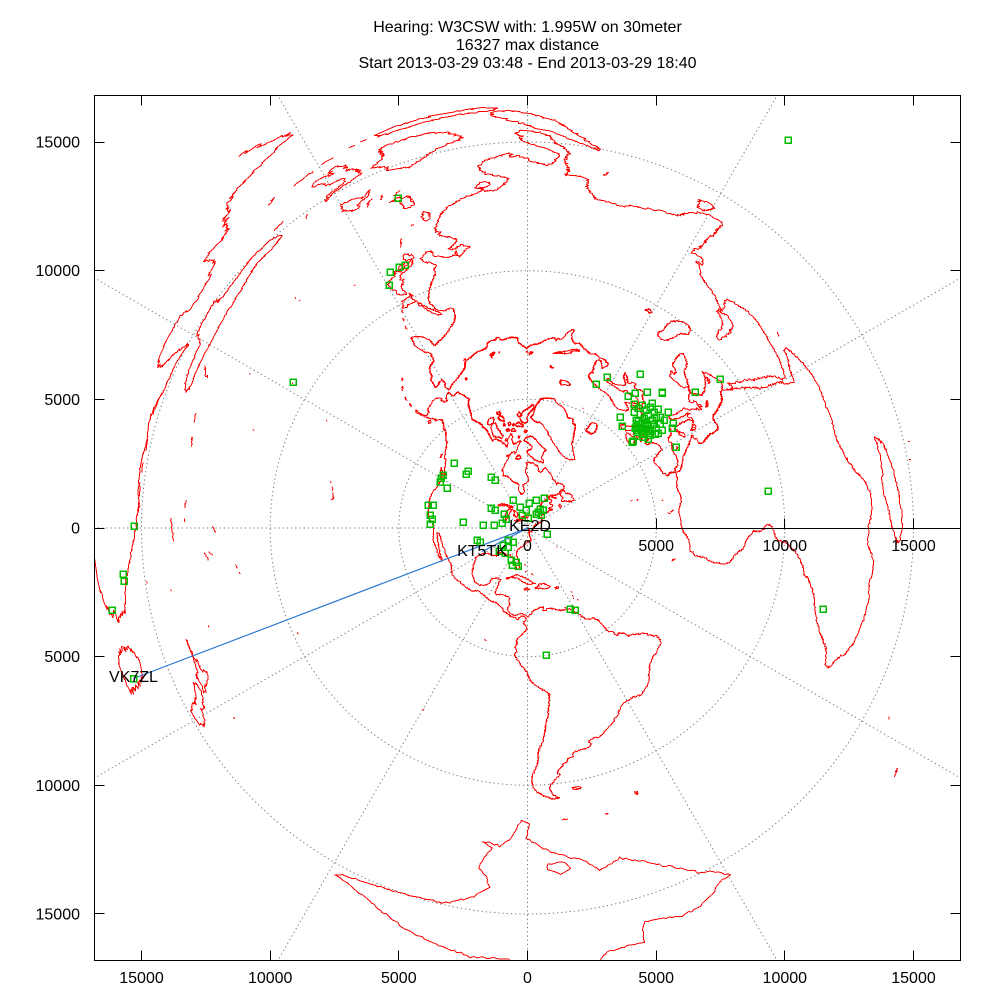 This screenshot has width=1000, height=1000. Describe the element at coordinates (530, 526) in the screenshot. I see `svg-text: KE2D` at that location.